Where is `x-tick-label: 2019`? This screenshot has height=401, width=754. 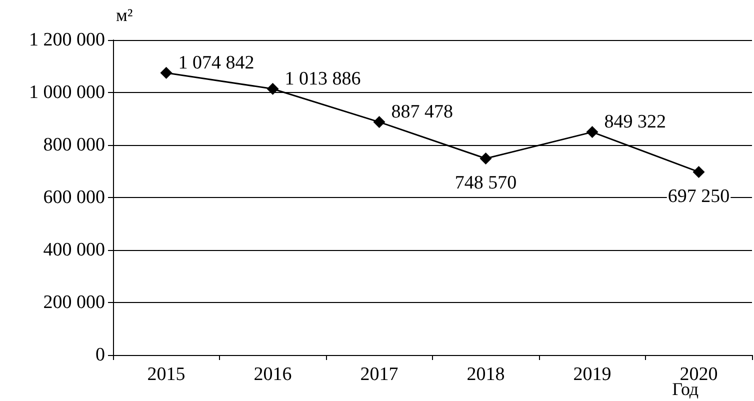
x-tick-label: 2019 is located at coordinates (592, 374).